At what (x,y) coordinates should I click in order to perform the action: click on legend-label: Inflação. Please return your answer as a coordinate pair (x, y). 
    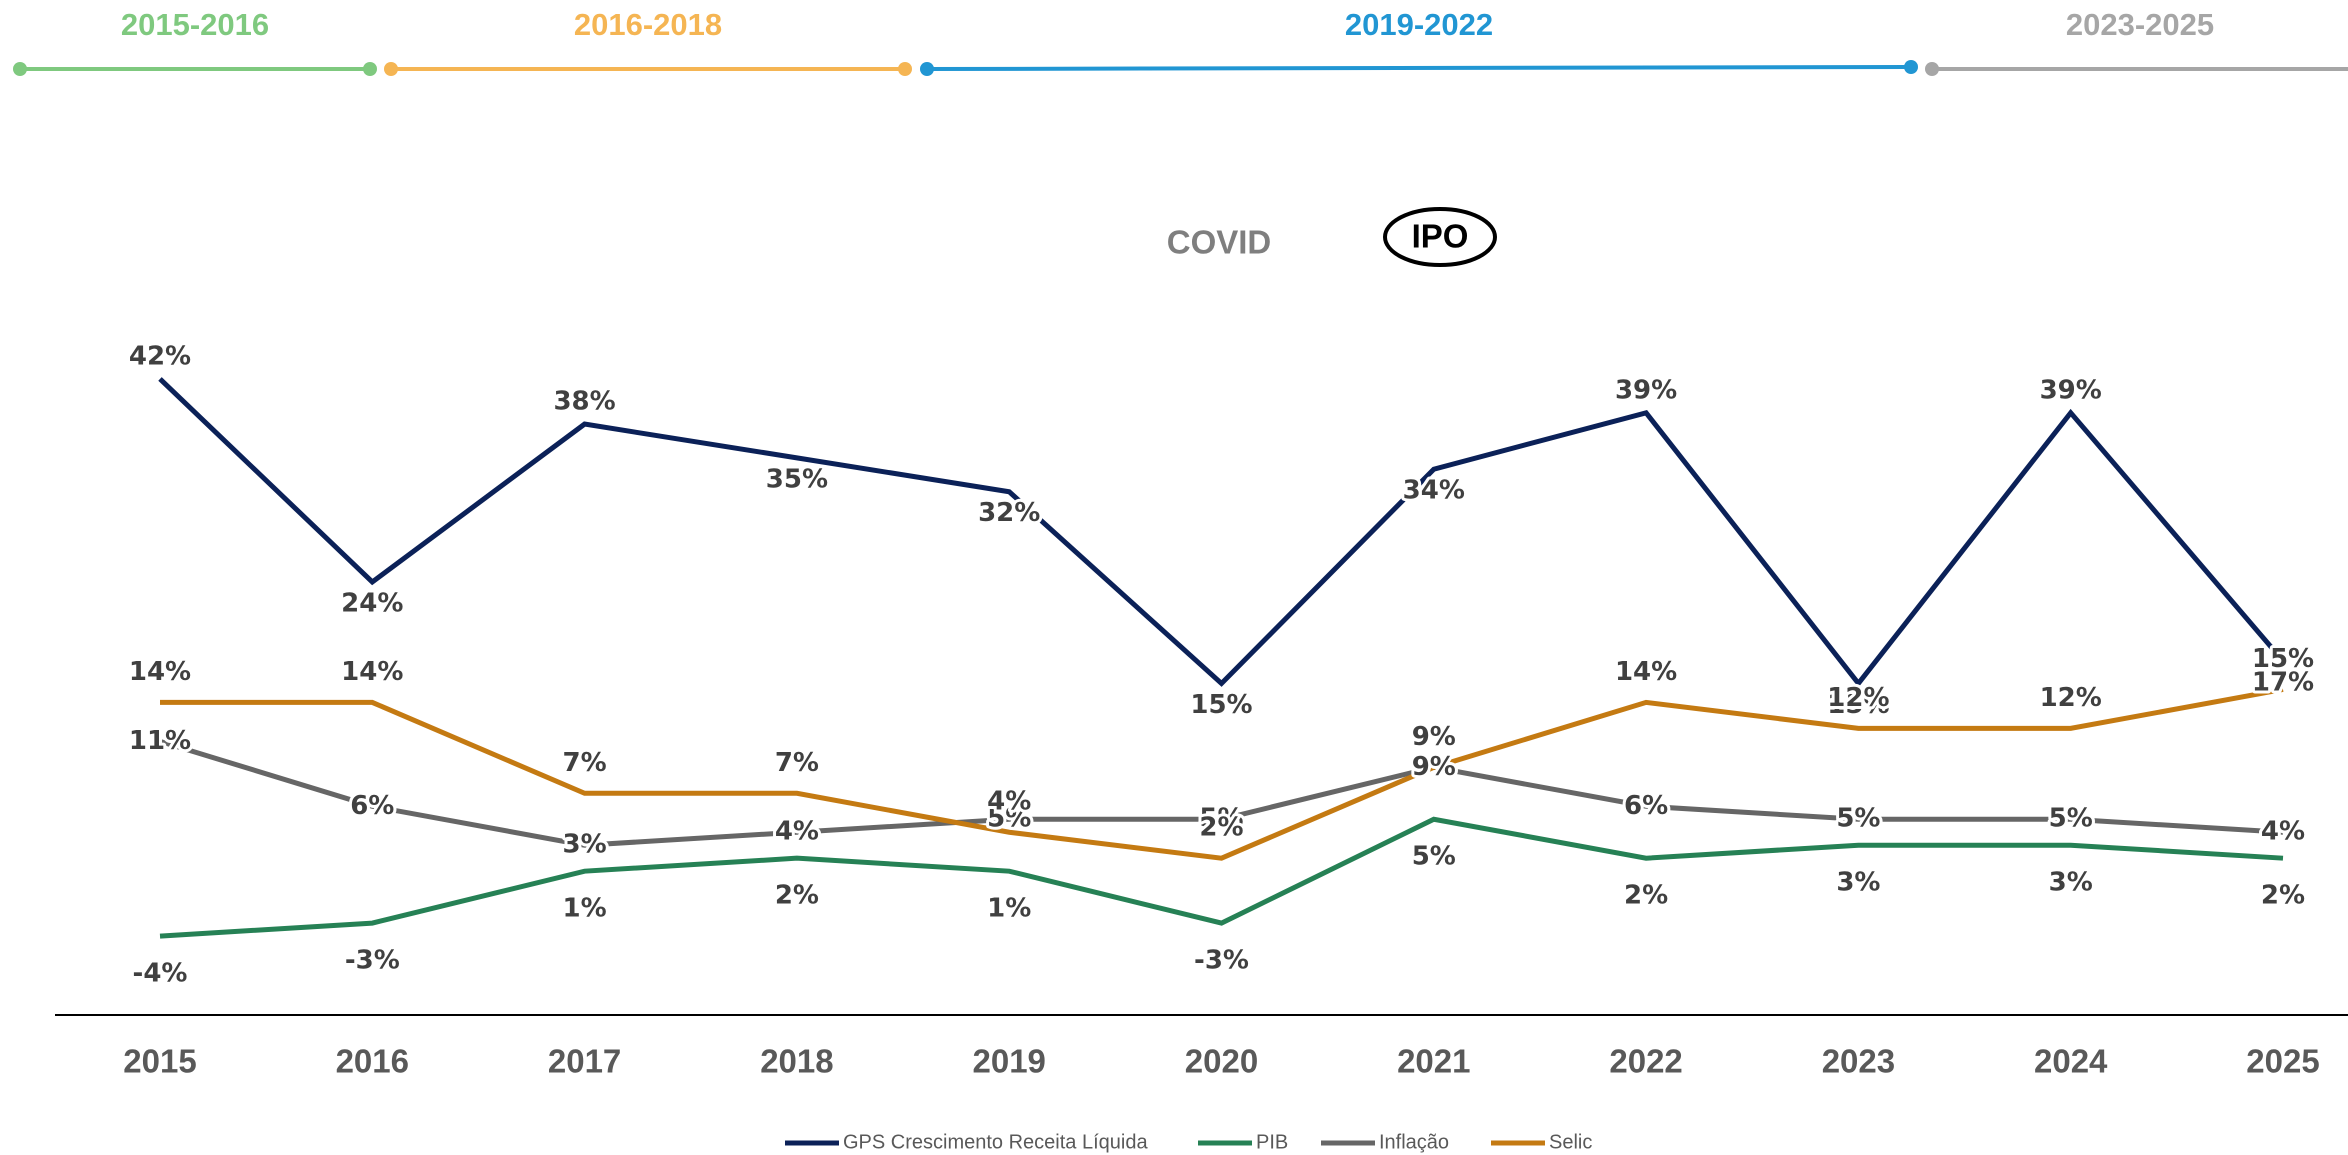
    Looking at the image, I should click on (1414, 1142).